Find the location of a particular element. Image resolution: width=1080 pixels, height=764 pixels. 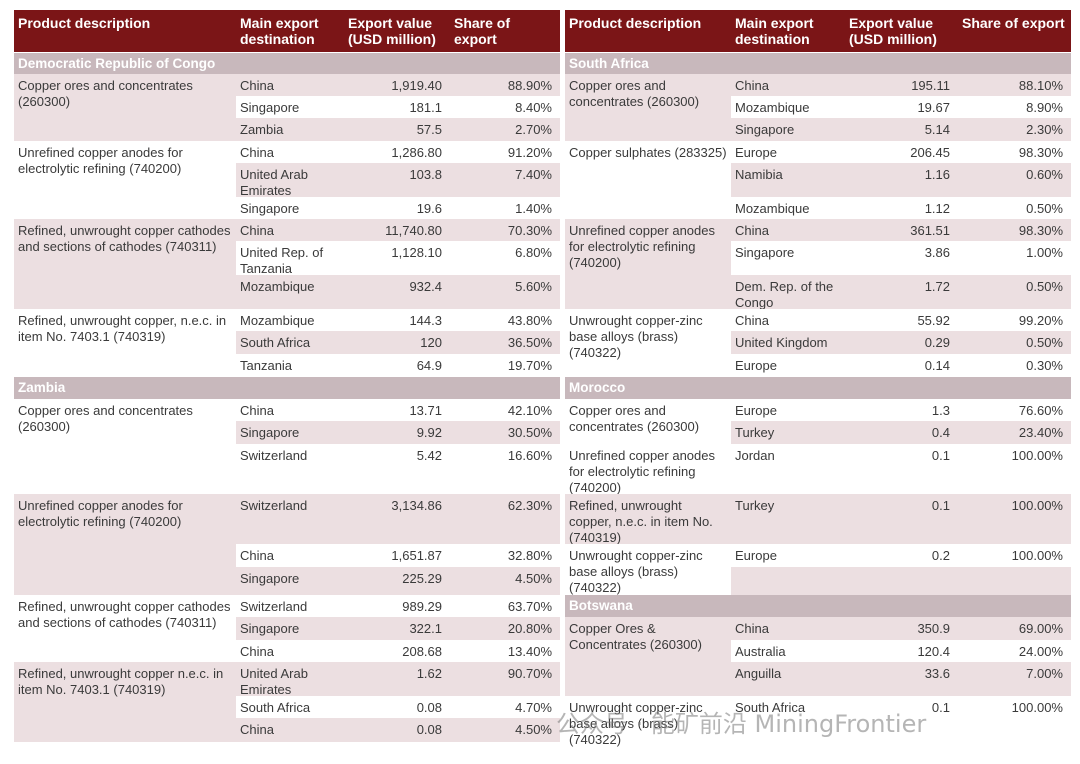

export-value: 181.1 is located at coordinates (397, 107).